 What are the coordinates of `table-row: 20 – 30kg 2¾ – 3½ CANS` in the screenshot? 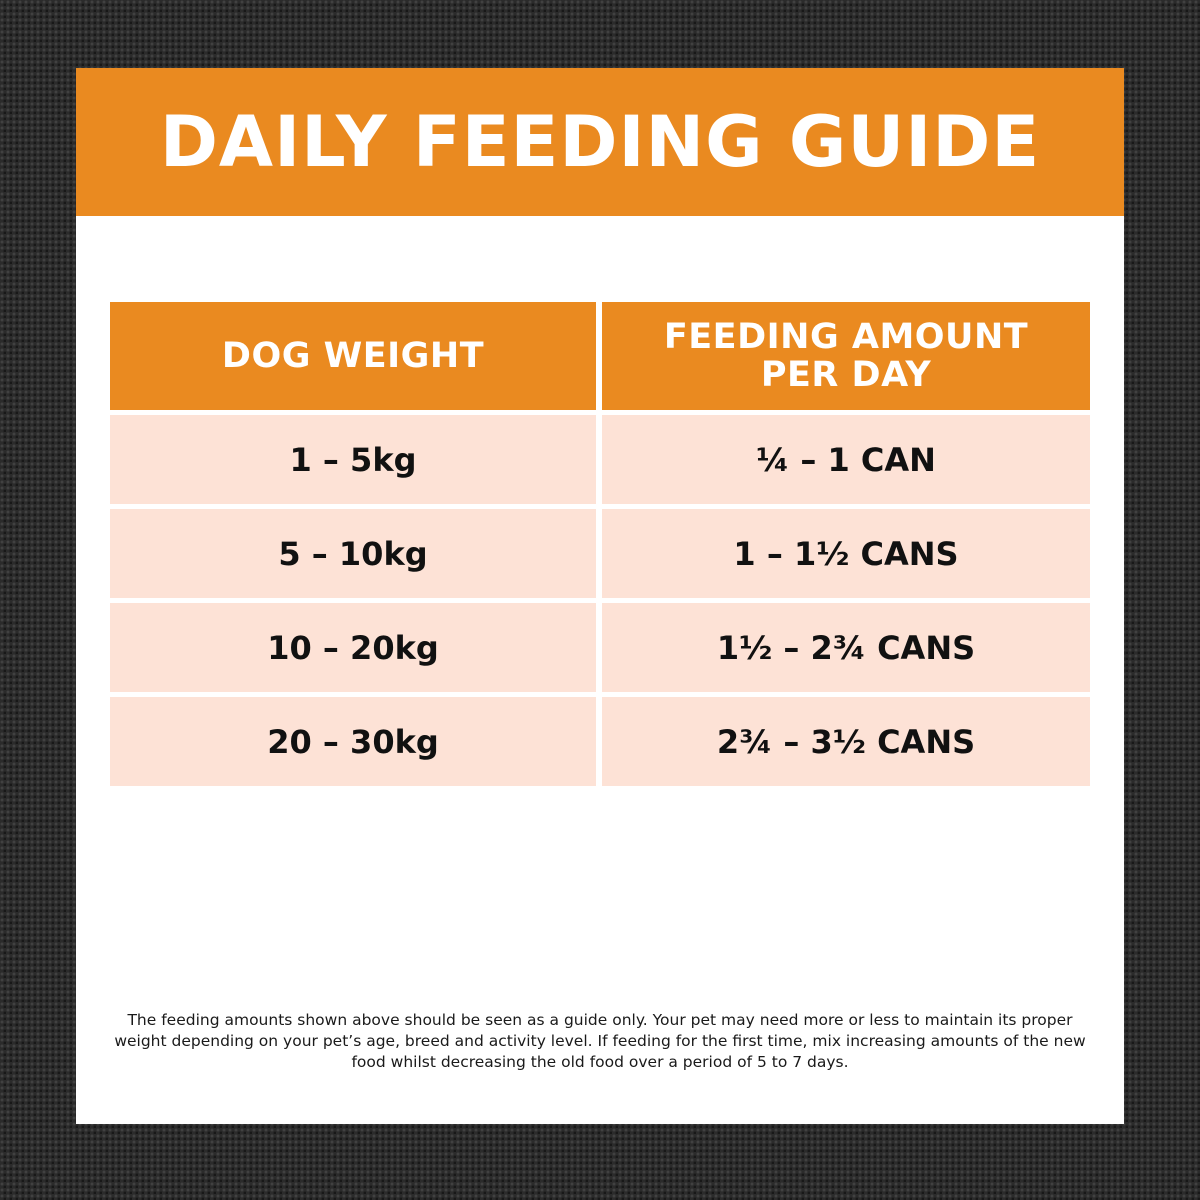 It's located at (600, 741).